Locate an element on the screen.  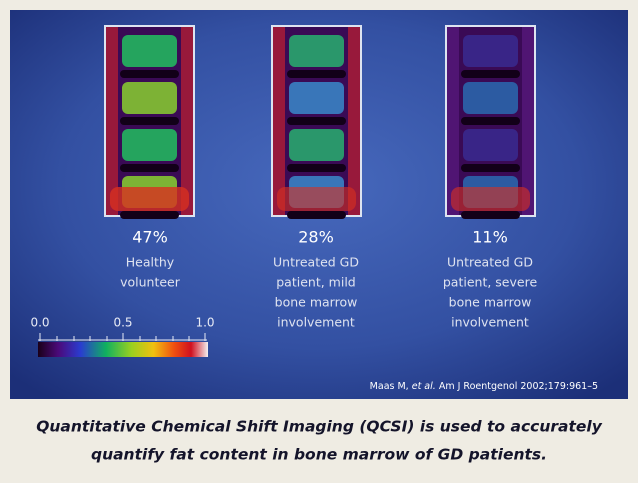
panel-label-line: Healthy is located at coordinates (150, 262).